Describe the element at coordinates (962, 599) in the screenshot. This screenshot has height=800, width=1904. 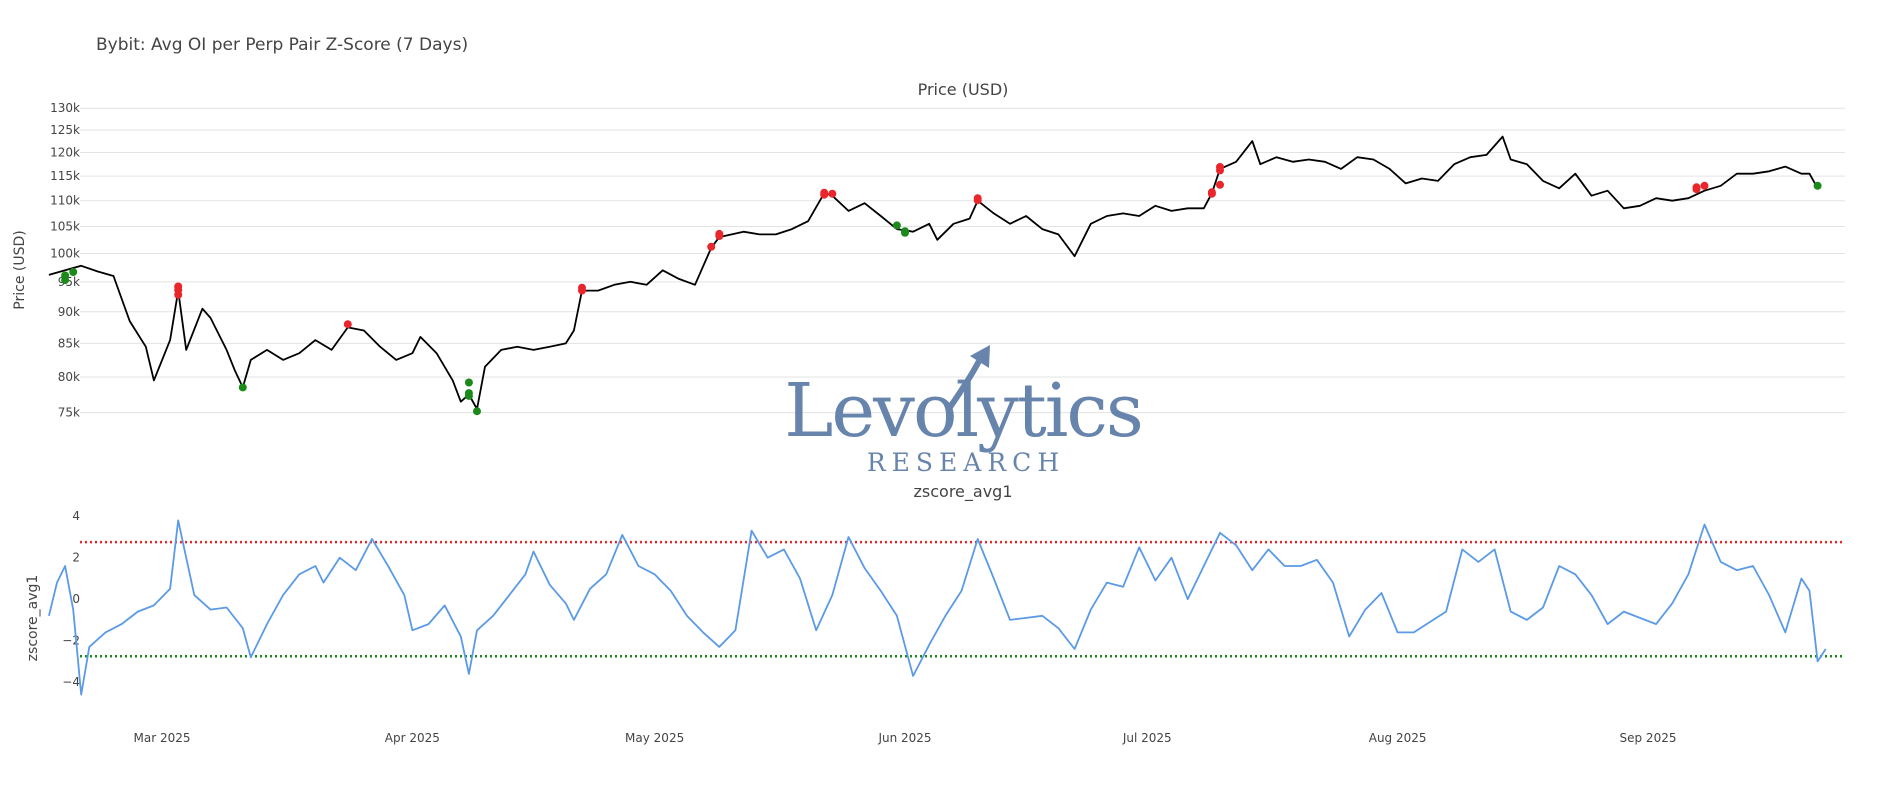
I see `zscore-threshold-lines` at that location.